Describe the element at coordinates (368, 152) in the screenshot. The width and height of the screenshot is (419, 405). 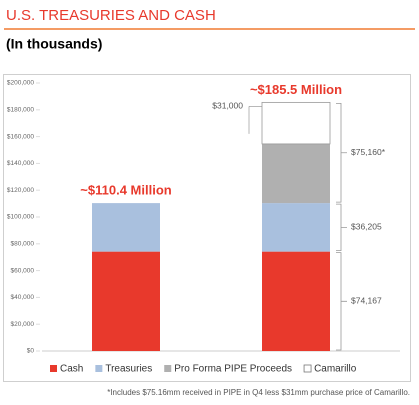
I see `bracket-label: $75,160*` at that location.